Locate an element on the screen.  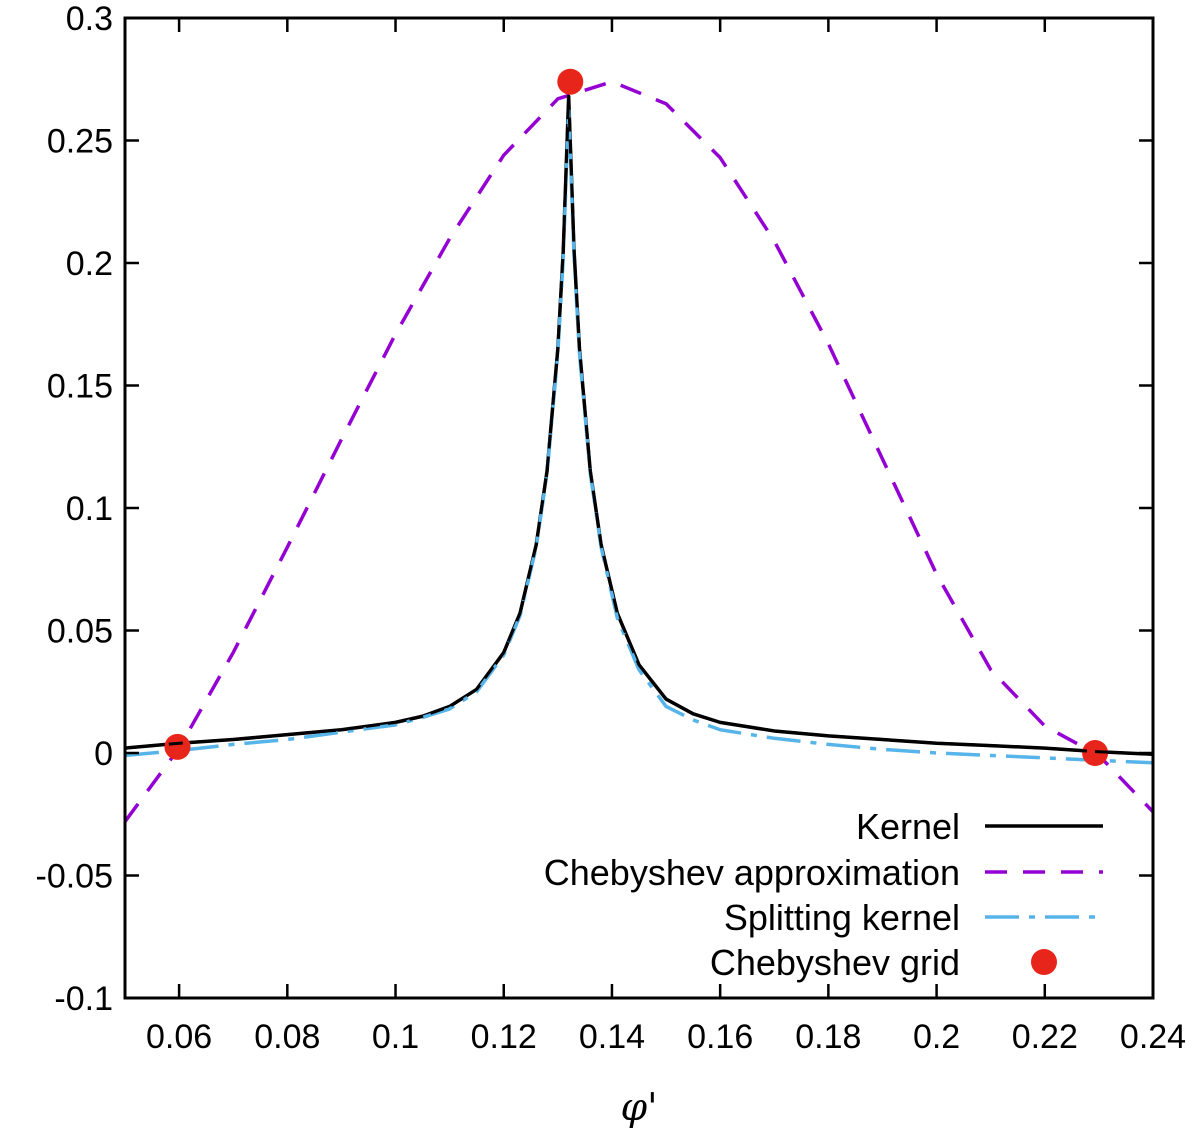
x-tick-label: 0.08 is located at coordinates (287, 1037).